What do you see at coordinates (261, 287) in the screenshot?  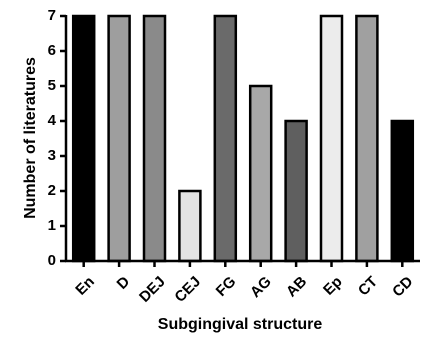 I see `x-tick-label-ag: AG` at bounding box center [261, 287].